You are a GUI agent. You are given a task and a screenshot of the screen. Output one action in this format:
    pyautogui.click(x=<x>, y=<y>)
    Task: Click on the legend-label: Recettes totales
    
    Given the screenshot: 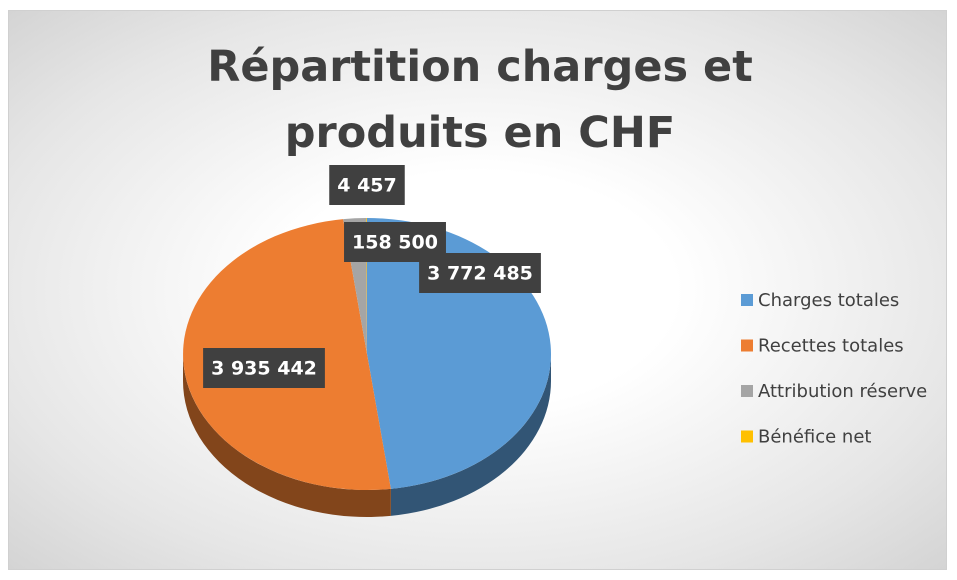 What is the action you would take?
    pyautogui.click(x=831, y=346)
    